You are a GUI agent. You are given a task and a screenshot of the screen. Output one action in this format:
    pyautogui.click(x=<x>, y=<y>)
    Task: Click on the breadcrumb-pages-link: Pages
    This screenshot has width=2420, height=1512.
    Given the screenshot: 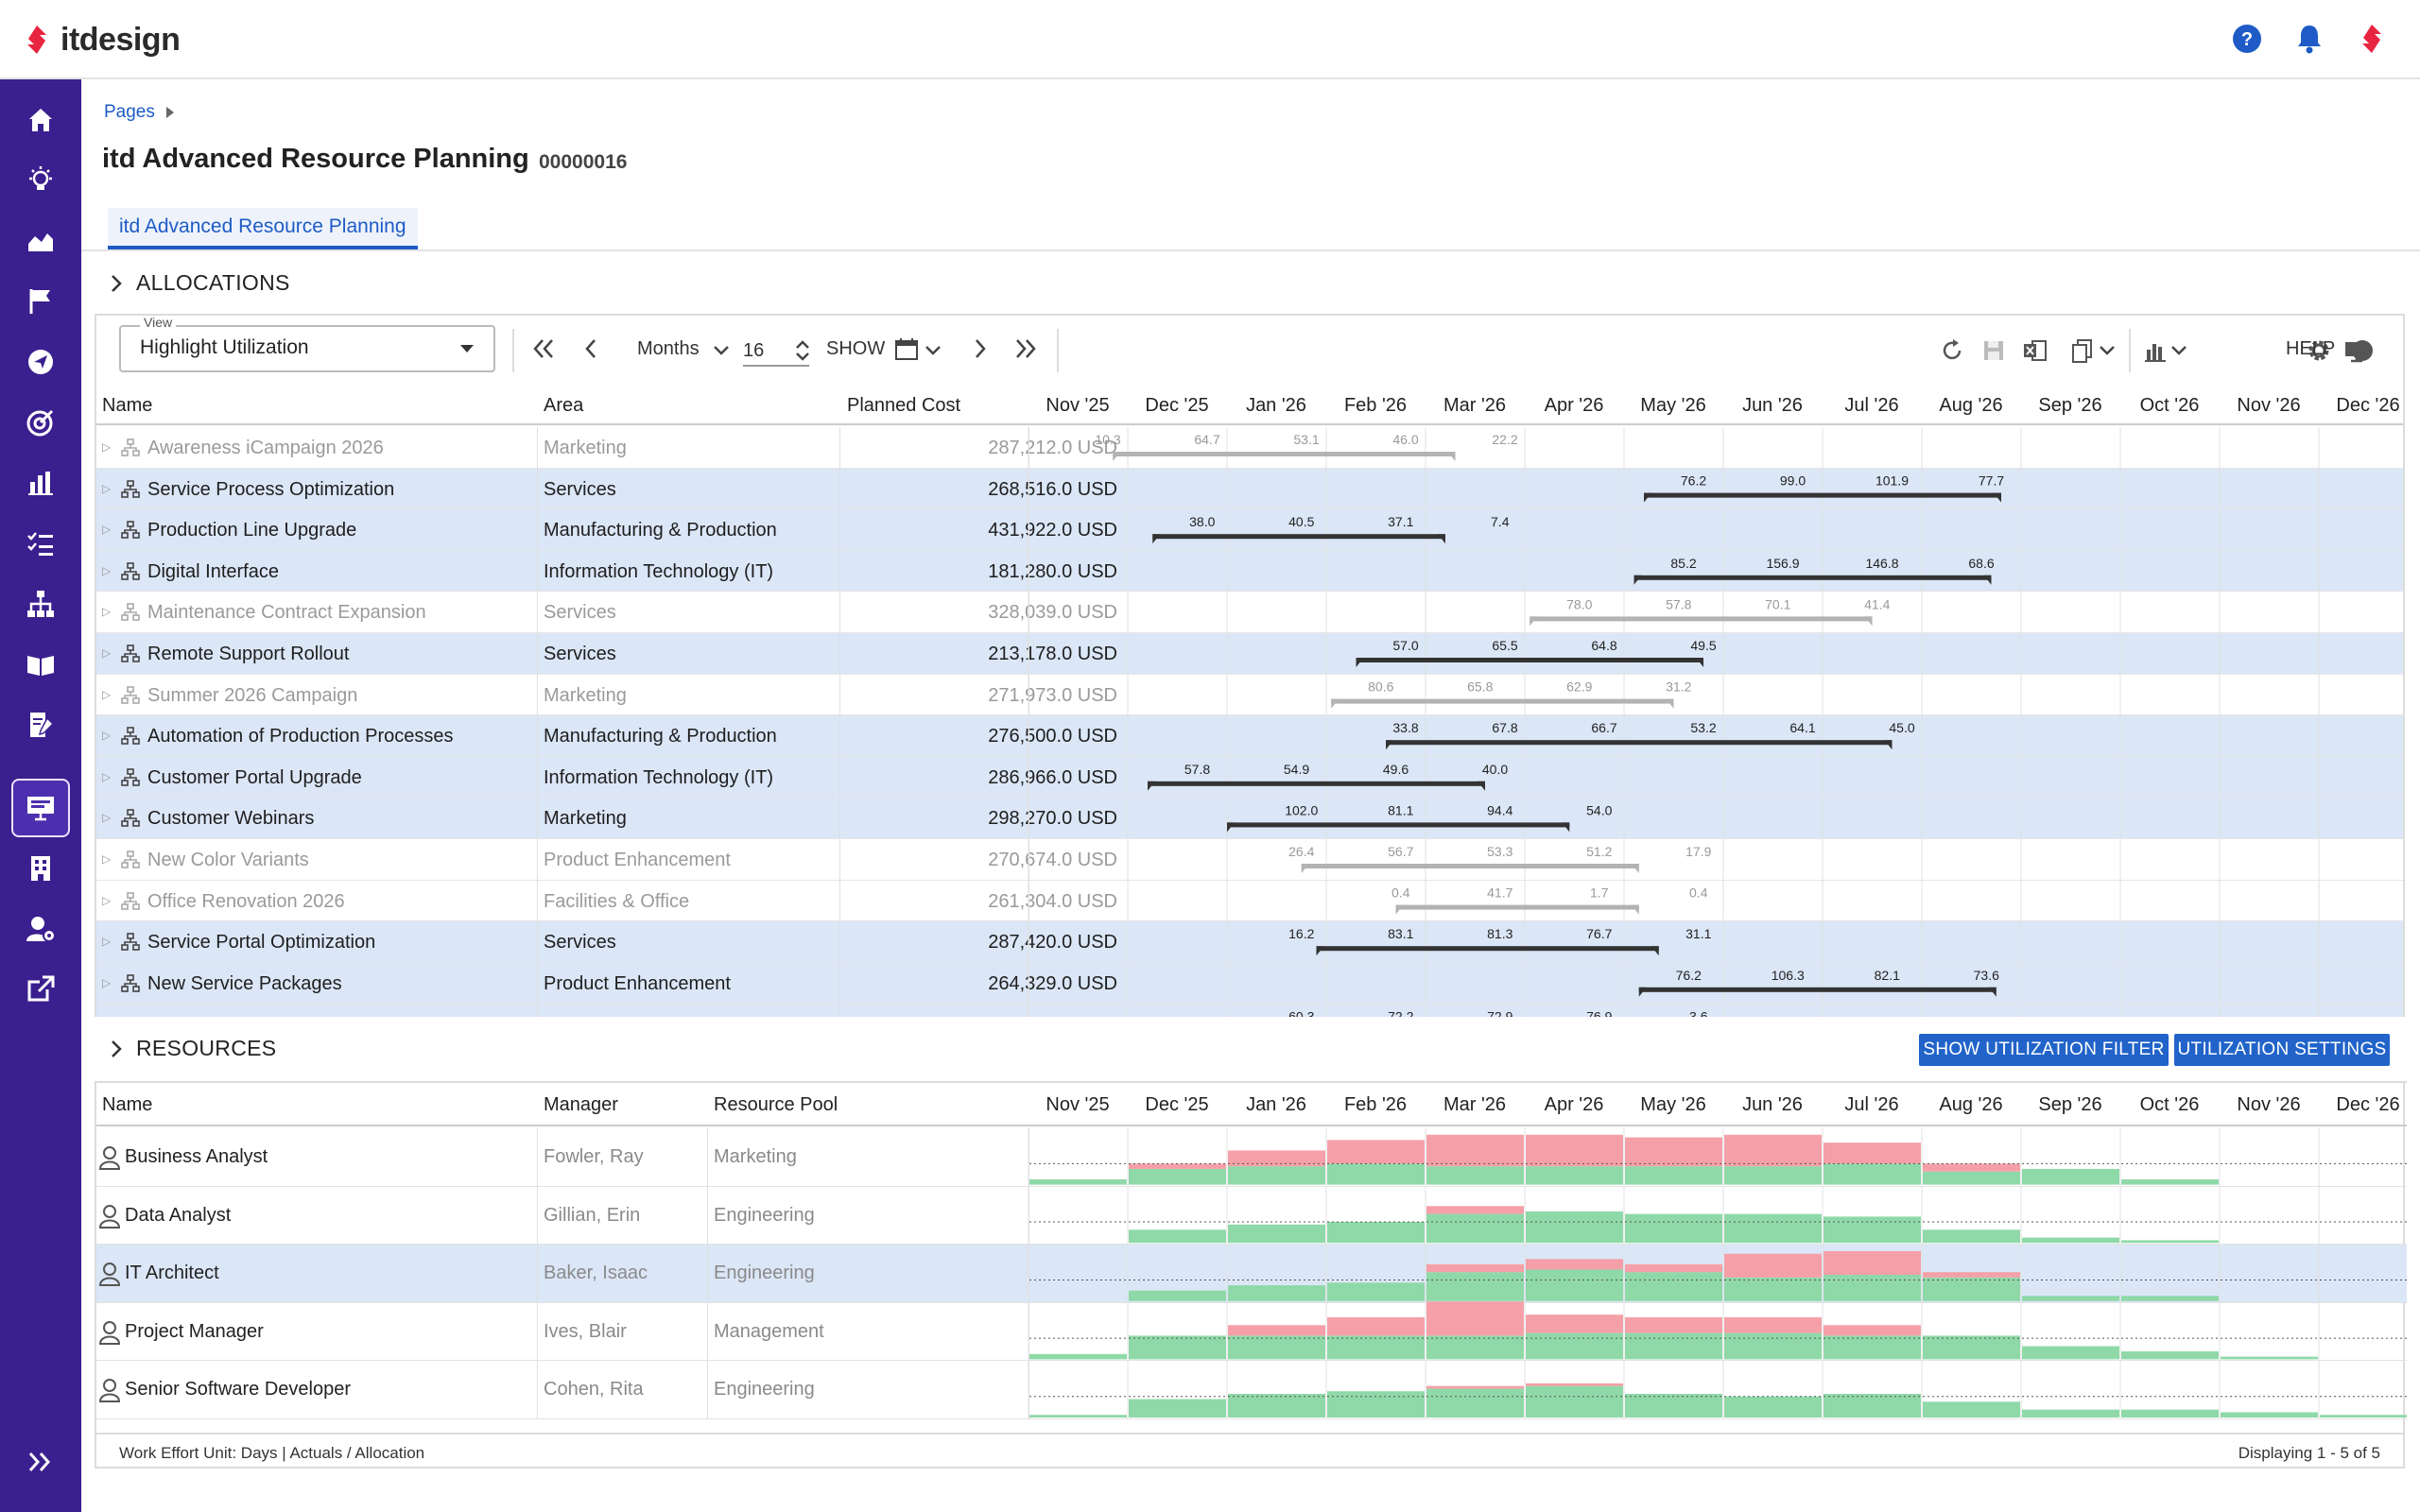 What is the action you would take?
    pyautogui.click(x=129, y=112)
    